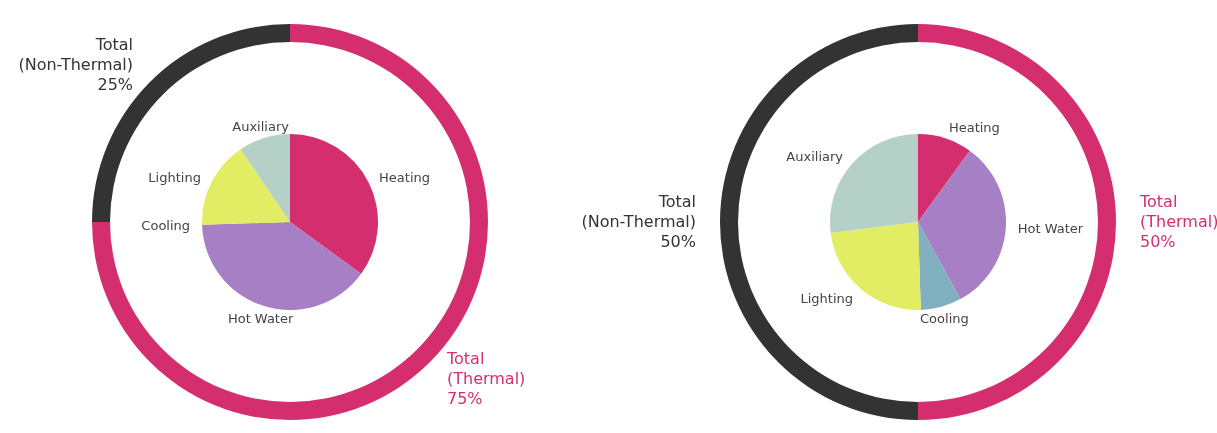  What do you see at coordinates (115, 85) in the screenshot?
I see `data-label: 25%` at bounding box center [115, 85].